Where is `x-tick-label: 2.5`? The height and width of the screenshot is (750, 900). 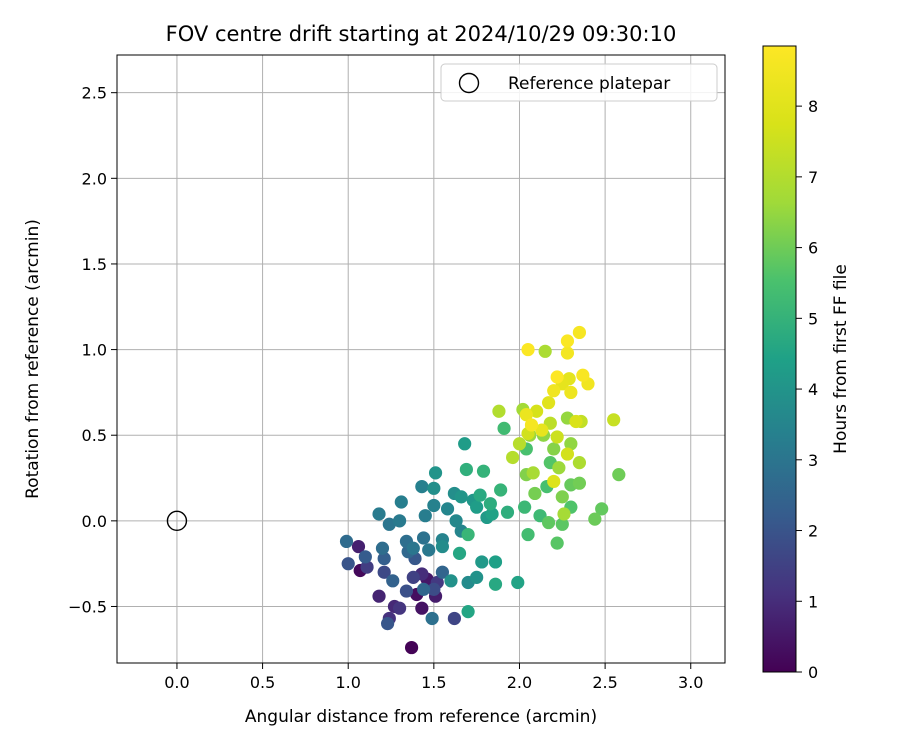
x-tick-label: 2.5 is located at coordinates (604, 682).